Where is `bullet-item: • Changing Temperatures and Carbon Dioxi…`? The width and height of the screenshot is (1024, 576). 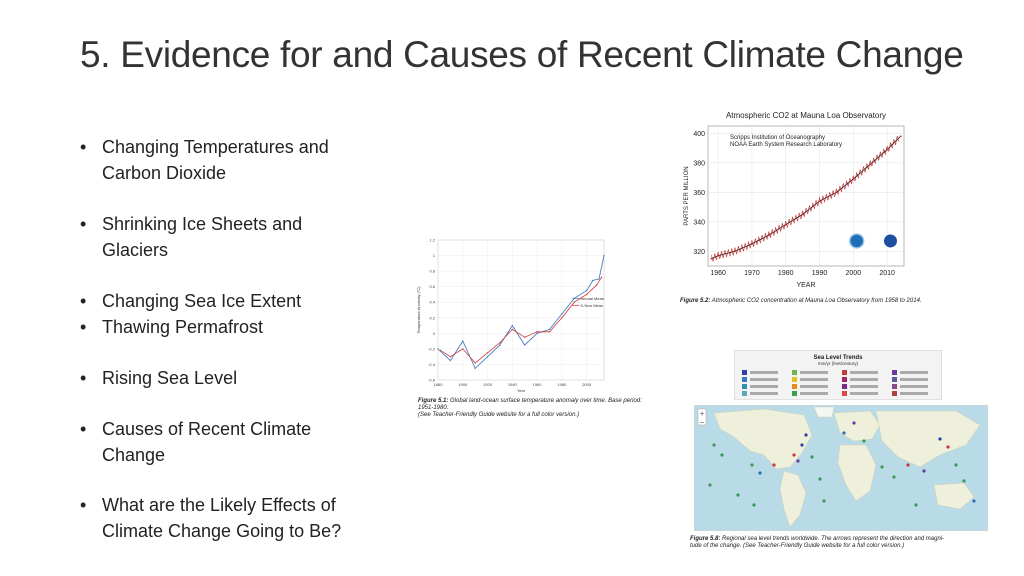
bullet-item: • Changing Temperatures and Carbon Dioxi… is located at coordinates (230, 160).